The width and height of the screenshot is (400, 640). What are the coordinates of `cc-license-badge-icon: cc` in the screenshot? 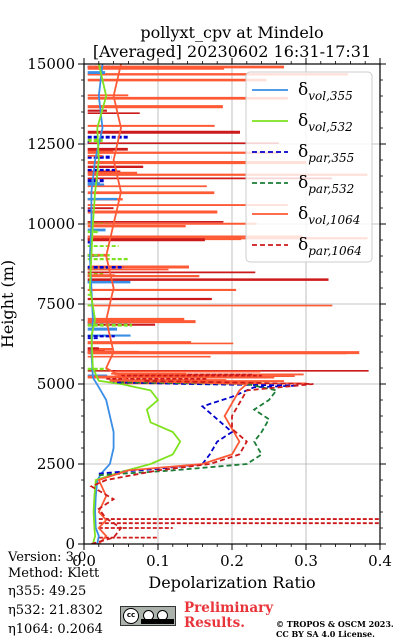 It's located at (148, 616).